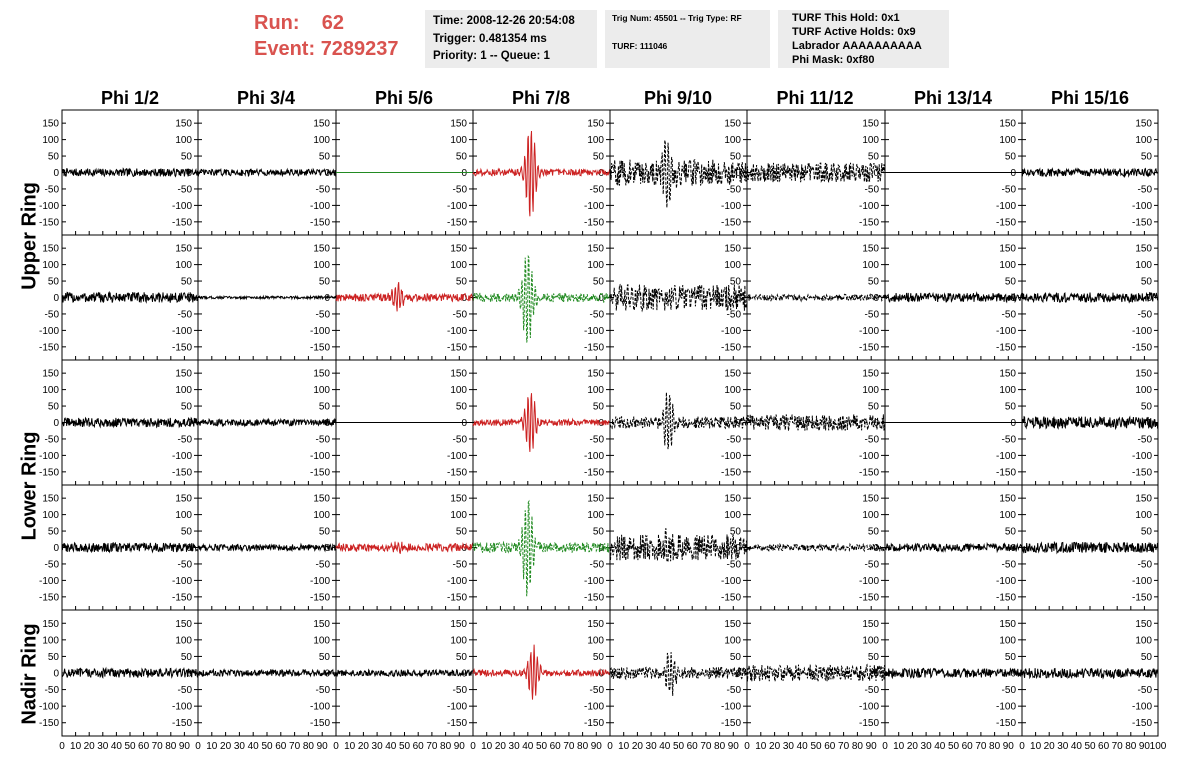 The image size is (1196, 772). What do you see at coordinates (1007, 390) in the screenshot?
I see `panel-r2-c6-ylabel-right: 100` at bounding box center [1007, 390].